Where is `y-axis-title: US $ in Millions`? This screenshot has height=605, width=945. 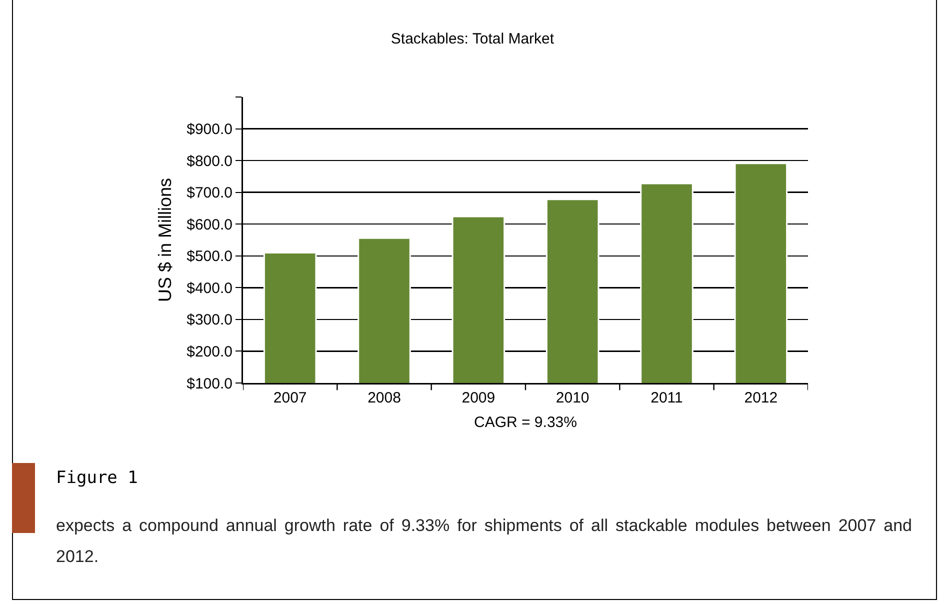 y-axis-title: US $ in Millions is located at coordinates (165, 240).